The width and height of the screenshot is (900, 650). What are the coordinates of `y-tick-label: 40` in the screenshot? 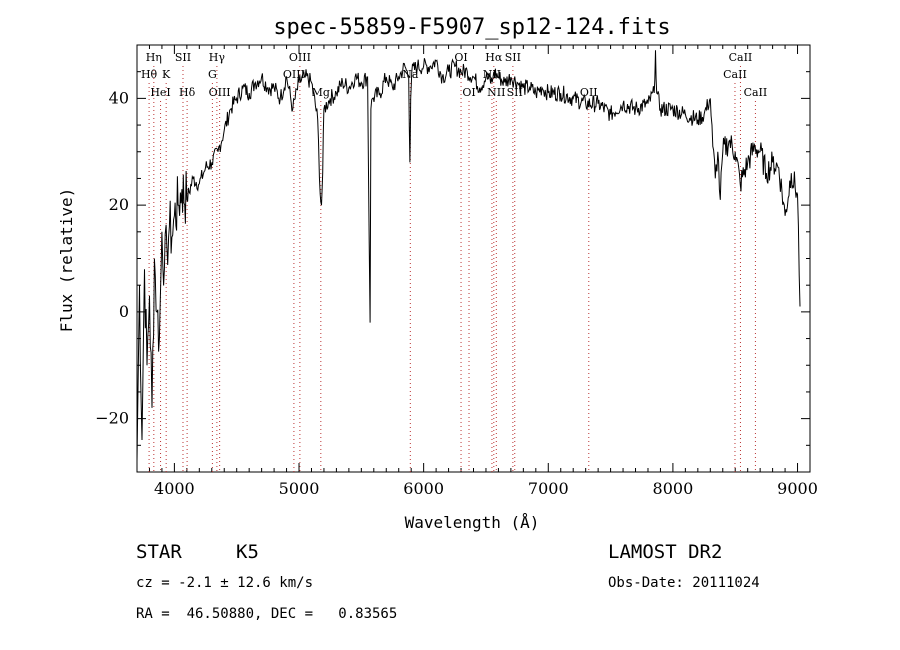 It's located at (119, 97).